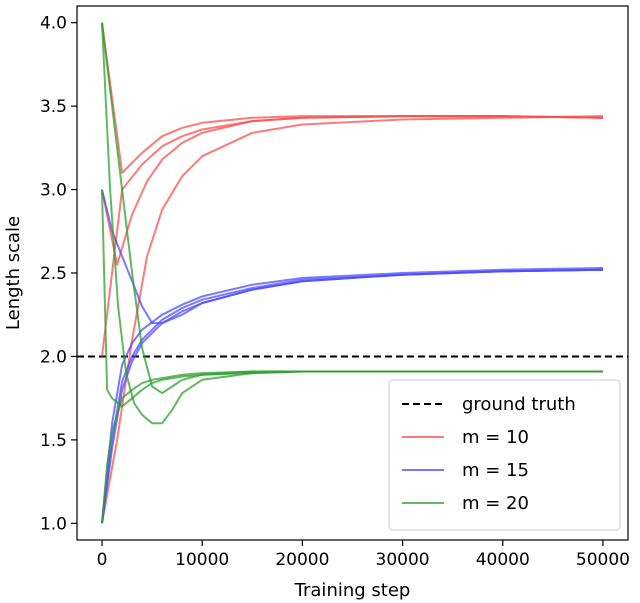 The width and height of the screenshot is (640, 603). Describe the element at coordinates (53, 107) in the screenshot. I see `y-tick-label: 3.5` at that location.